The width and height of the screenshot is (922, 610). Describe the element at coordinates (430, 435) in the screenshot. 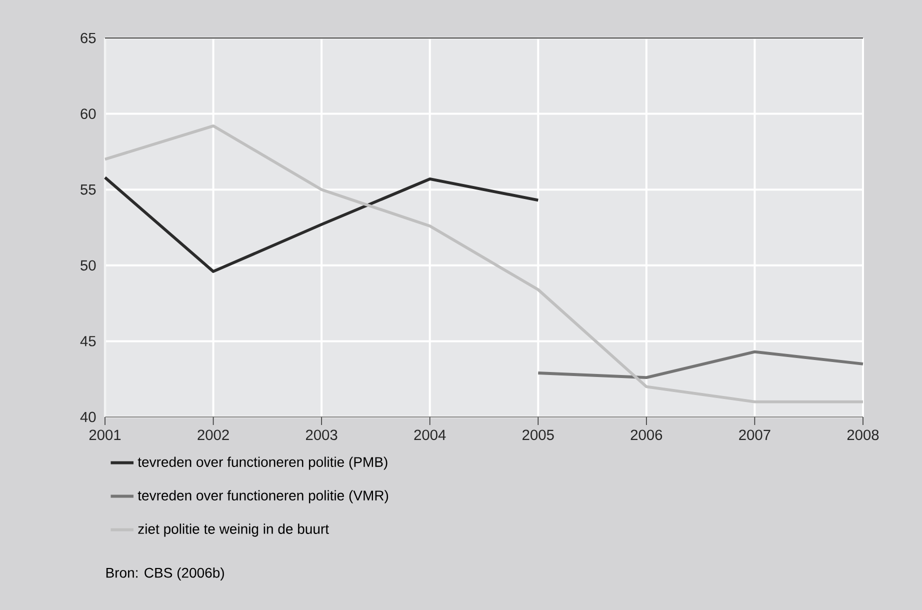

I see `x-tick-label: 2004` at that location.